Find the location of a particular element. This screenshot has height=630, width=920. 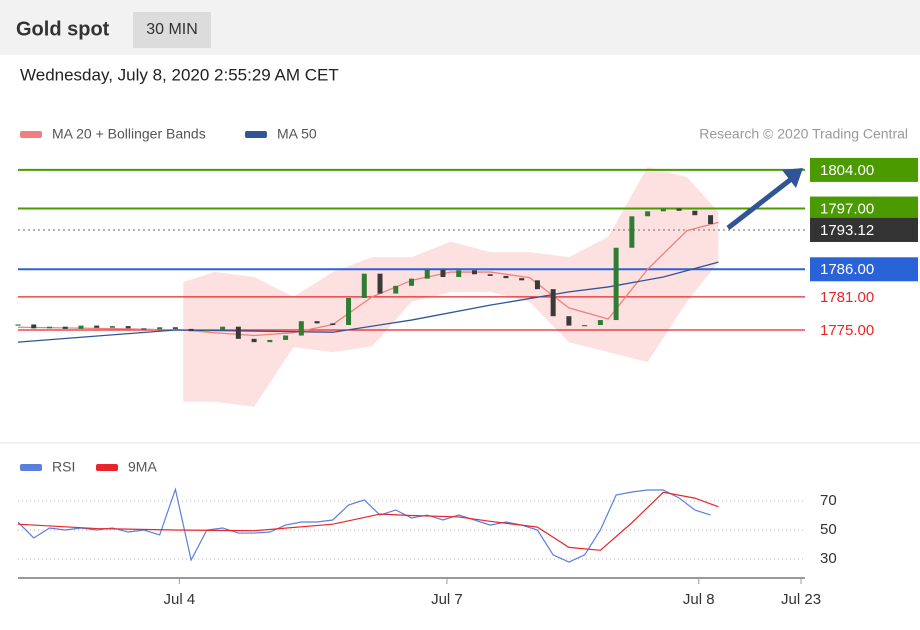

subtitle: Wednesday, July 8, 2020 2:55:29 AM CET is located at coordinates (179, 74).